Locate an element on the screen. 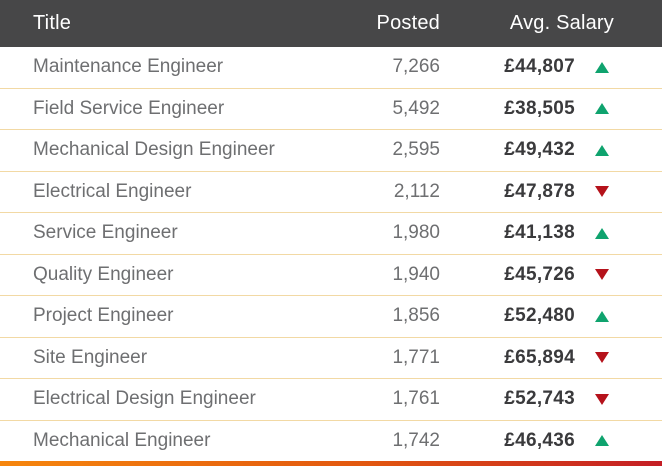  column-header-posted: Posted is located at coordinates (408, 23).